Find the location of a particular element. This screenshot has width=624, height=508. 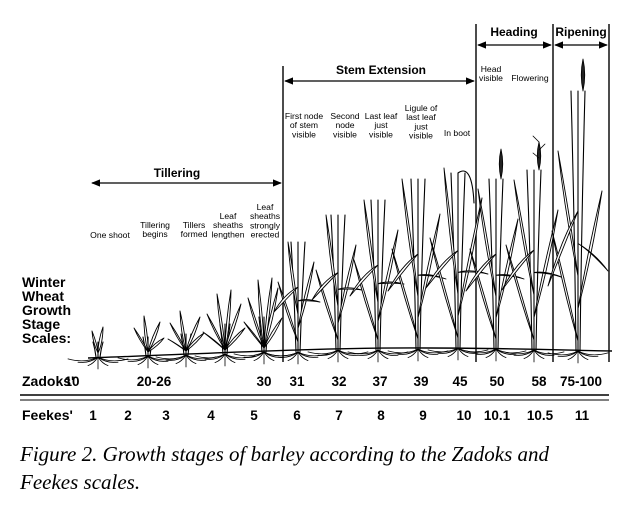

note-ligule-line: Ligule of is located at coordinates (421, 108).